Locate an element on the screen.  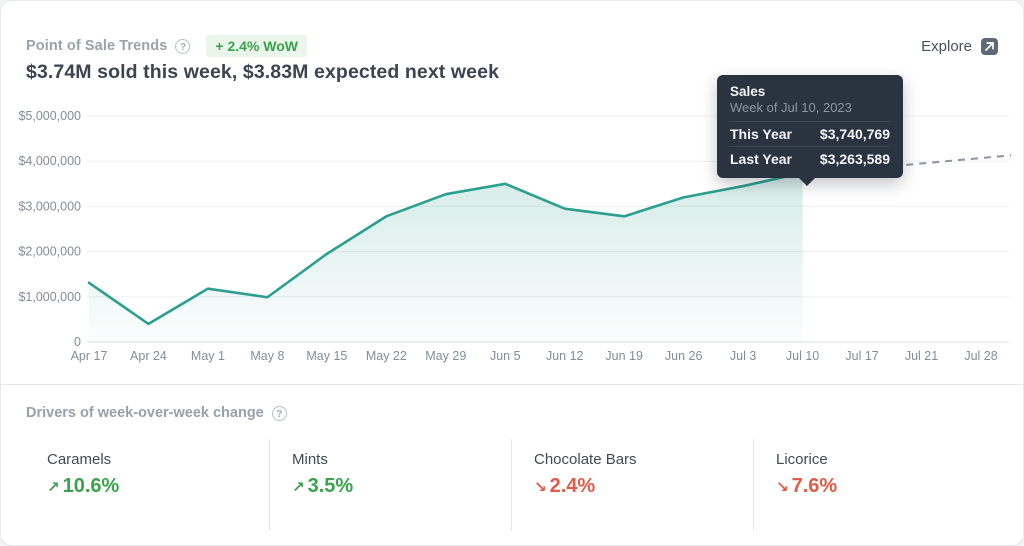
tooltip-subtitle: Week of Jul 10, 2023 is located at coordinates (791, 107).